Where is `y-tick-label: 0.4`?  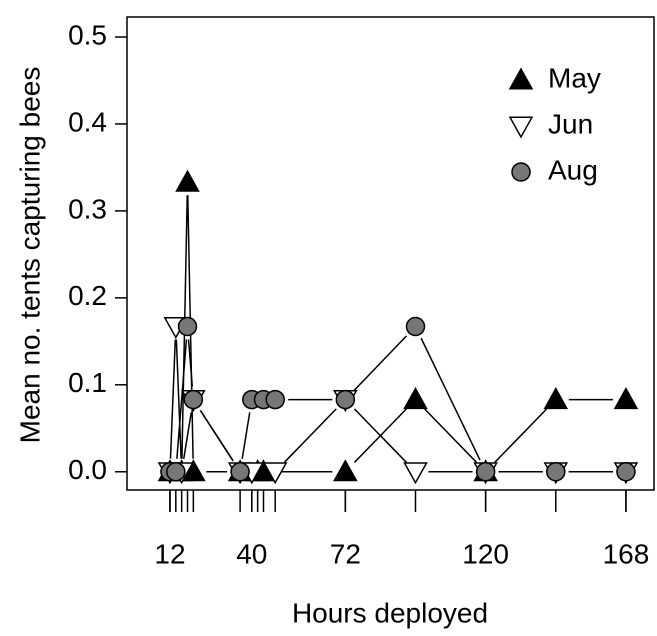
y-tick-label: 0.4 is located at coordinates (87, 121).